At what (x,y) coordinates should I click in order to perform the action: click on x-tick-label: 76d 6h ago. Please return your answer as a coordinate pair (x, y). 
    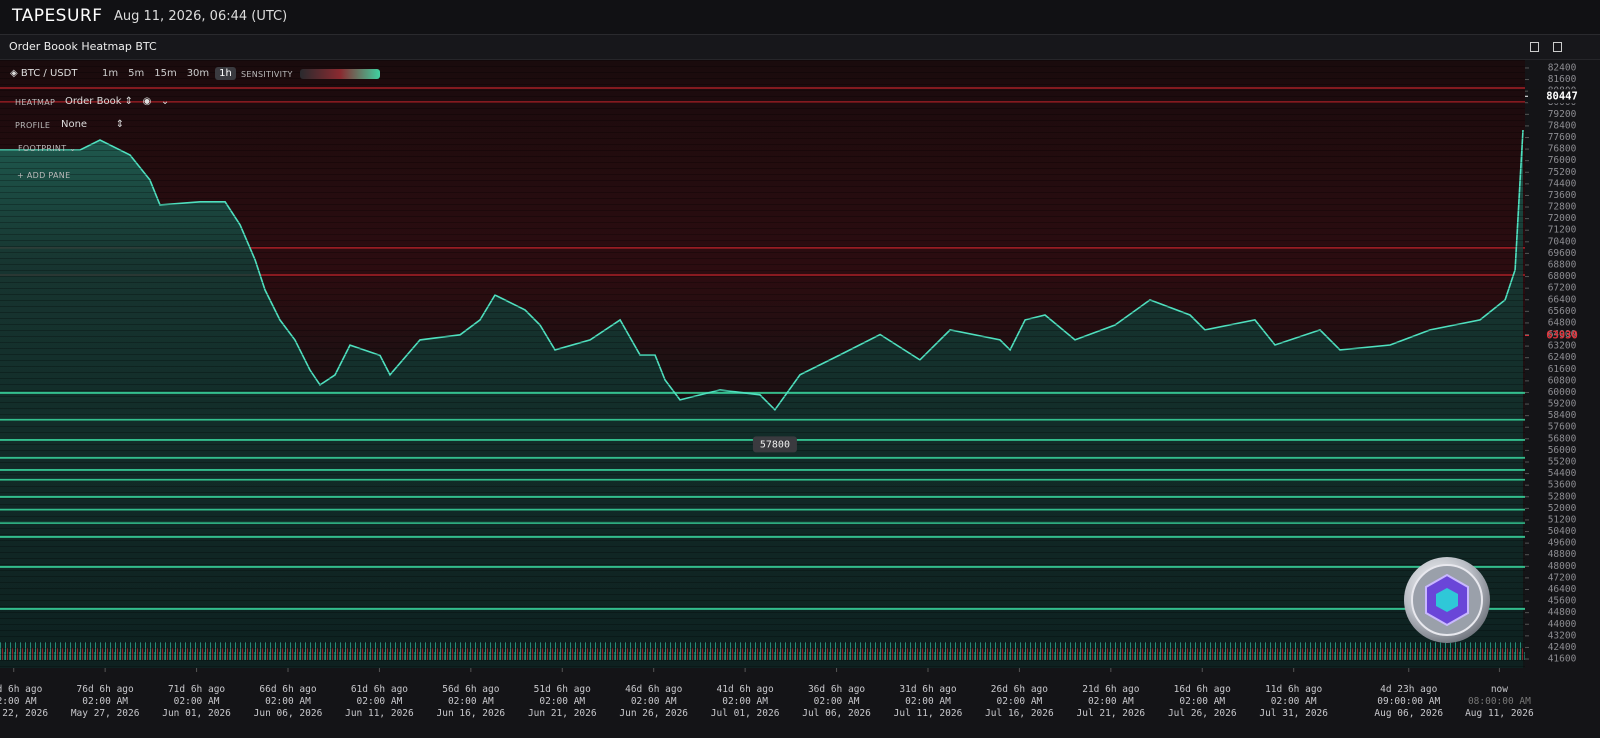
    Looking at the image, I should click on (105, 689).